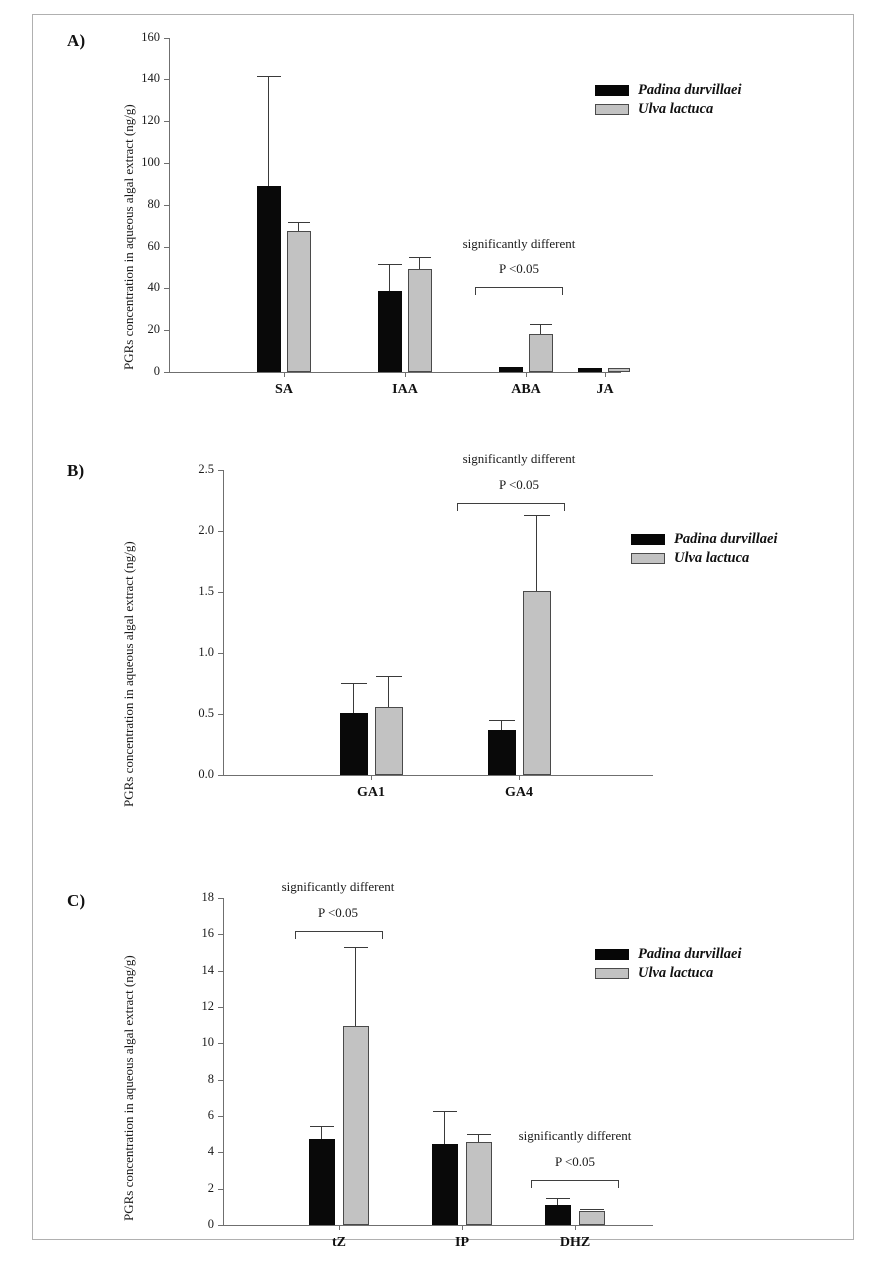 The image size is (887, 1268). What do you see at coordinates (590, 370) in the screenshot?
I see `bar-ja-padina` at bounding box center [590, 370].